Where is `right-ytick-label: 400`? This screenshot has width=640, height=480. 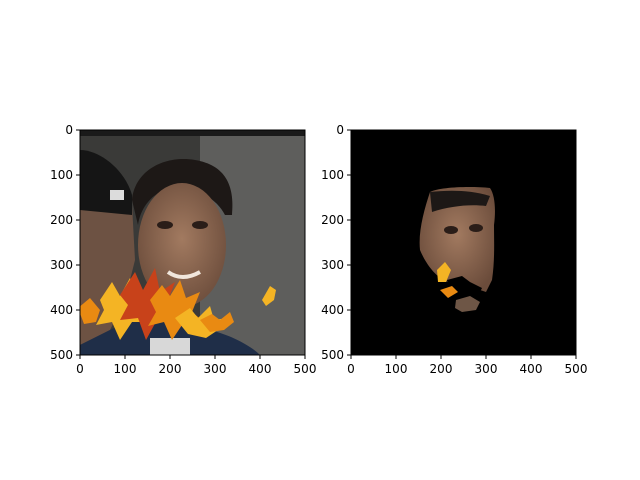
right-ytick-label: 400 is located at coordinates (332, 310).